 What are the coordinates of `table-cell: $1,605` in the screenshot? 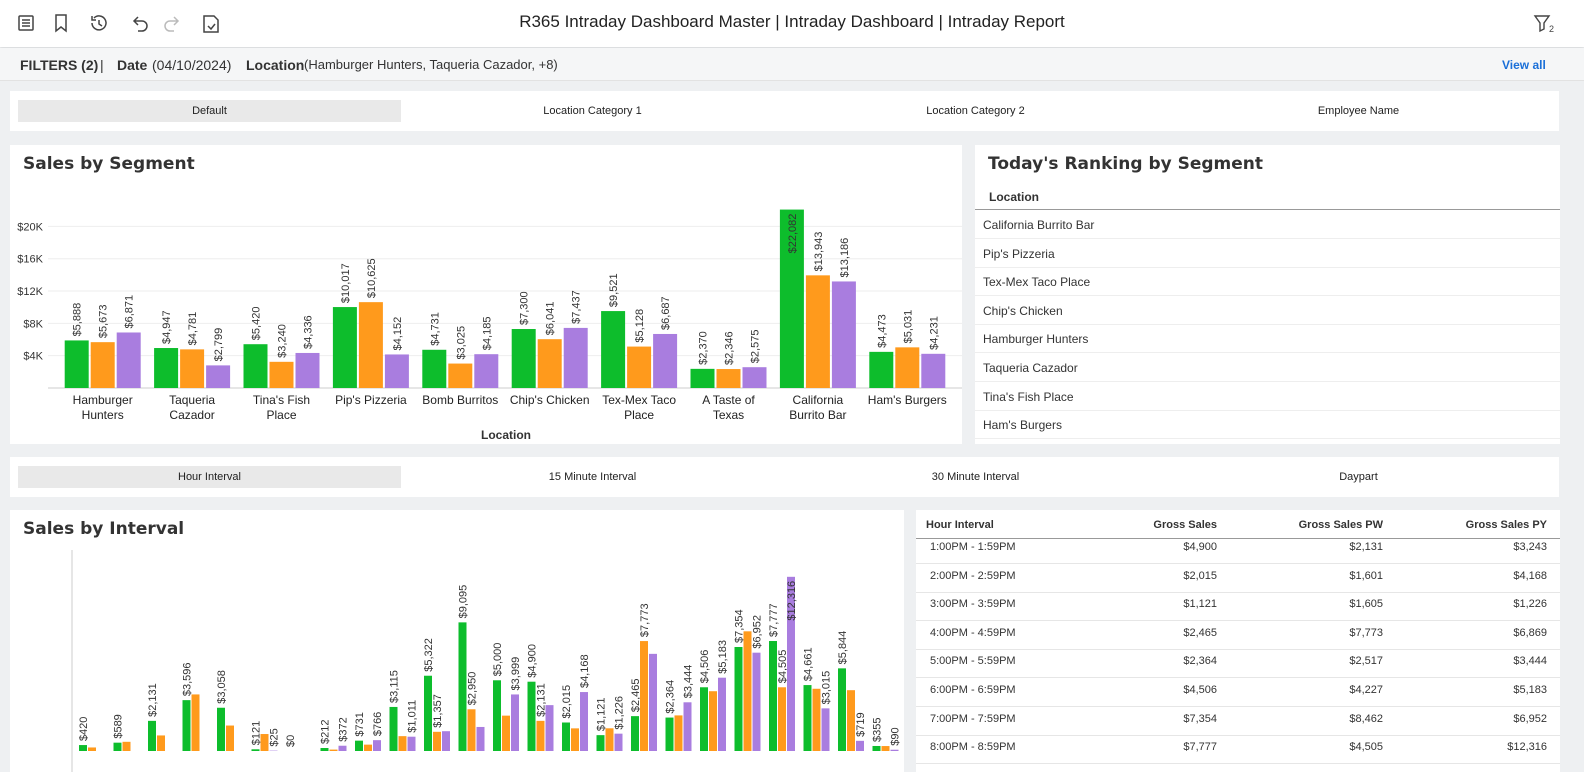 It's located at (1366, 604).